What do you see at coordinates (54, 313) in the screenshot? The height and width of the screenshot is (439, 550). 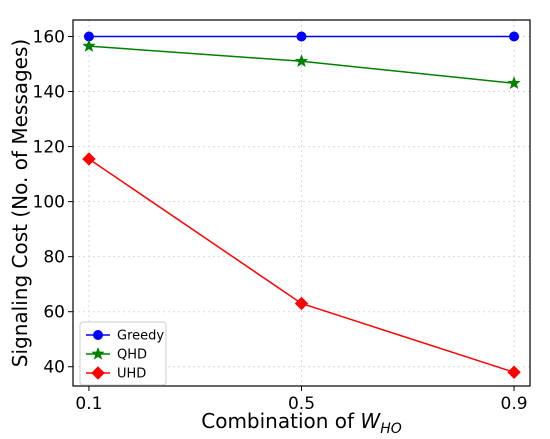 I see `y-tick-label: 60` at bounding box center [54, 313].